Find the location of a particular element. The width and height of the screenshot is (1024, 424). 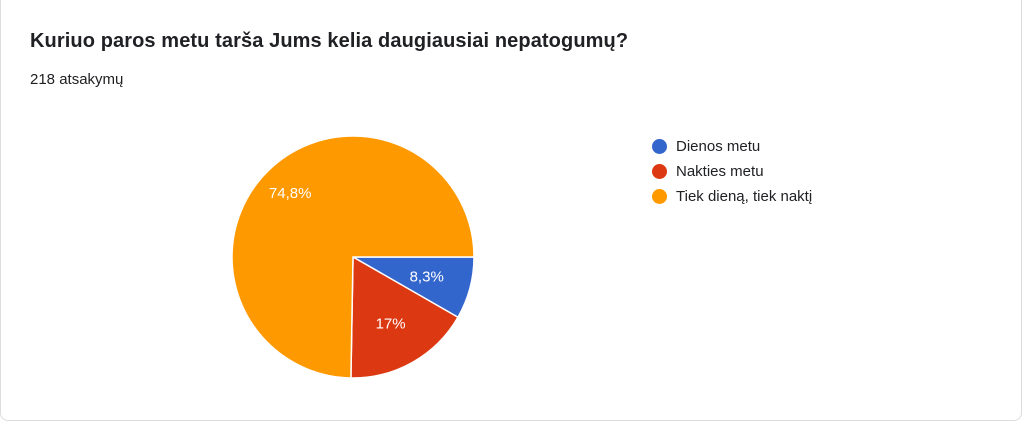

legend-label: Tiek dieną, tiek naktį is located at coordinates (744, 196).